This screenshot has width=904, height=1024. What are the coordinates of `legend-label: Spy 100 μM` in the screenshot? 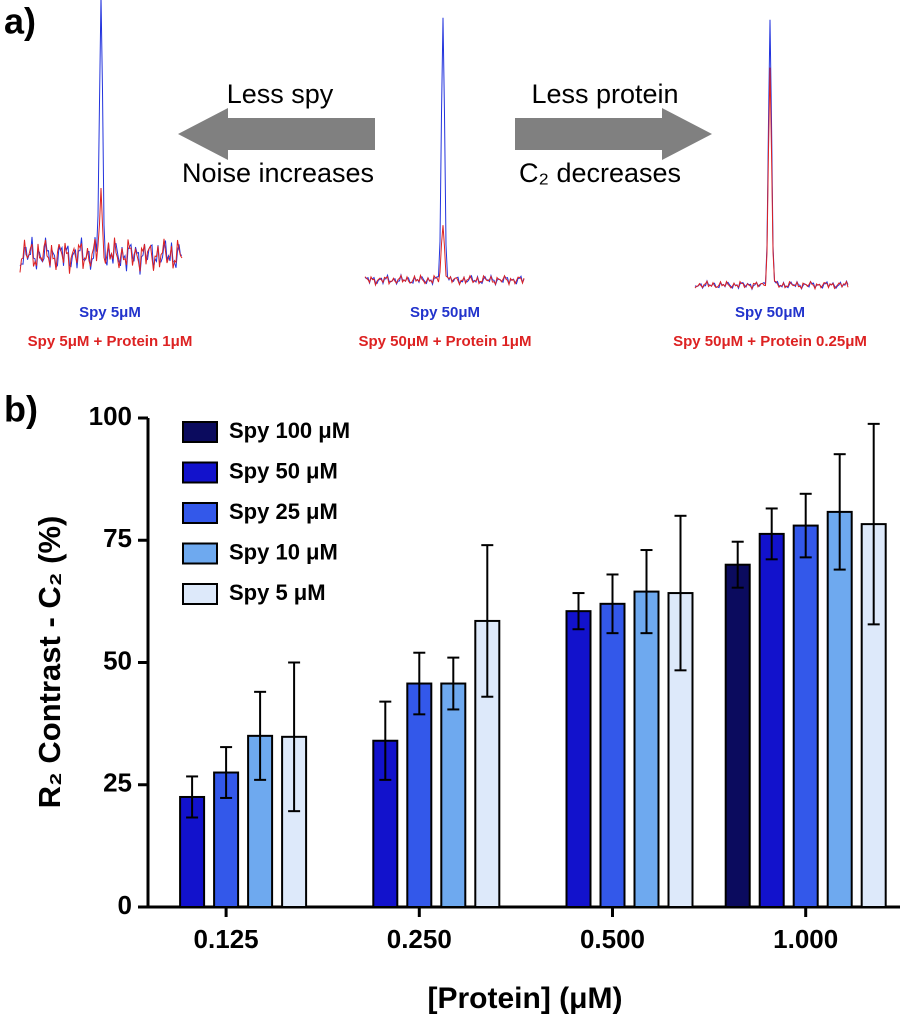 It's located at (289, 430).